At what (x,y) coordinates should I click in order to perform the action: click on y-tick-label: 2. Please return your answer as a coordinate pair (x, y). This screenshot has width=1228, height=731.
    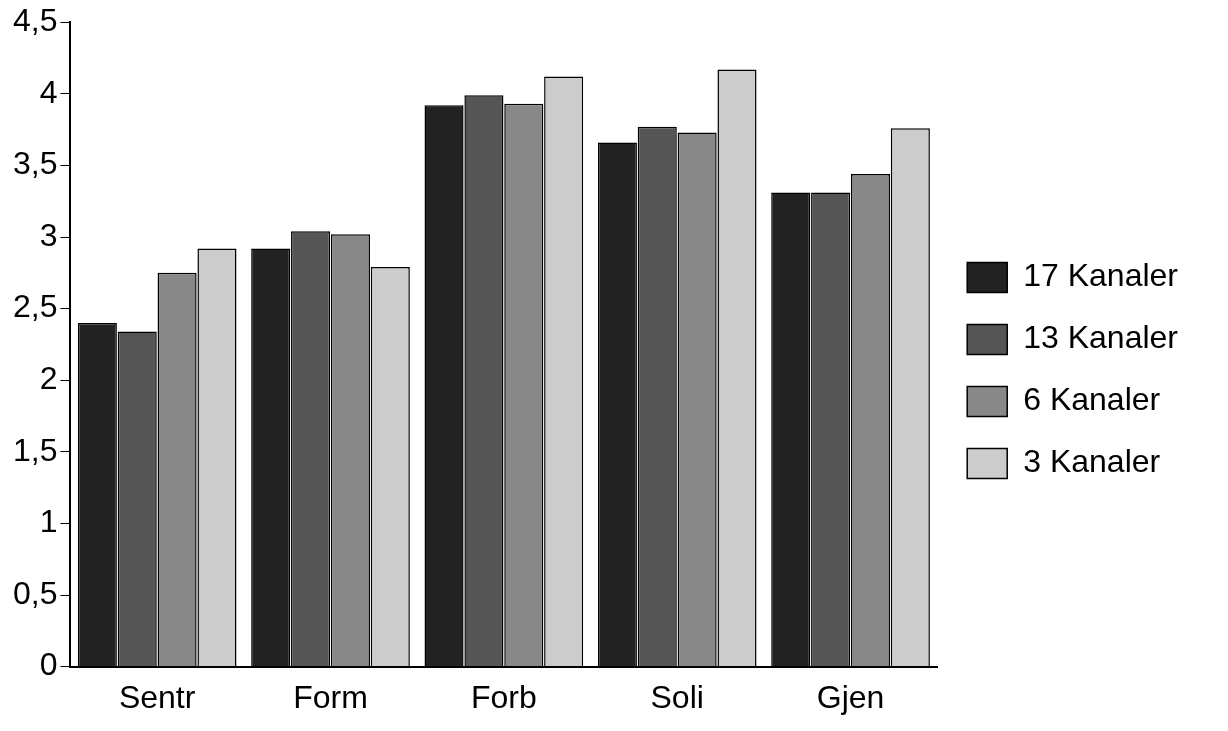
    Looking at the image, I should click on (48, 378).